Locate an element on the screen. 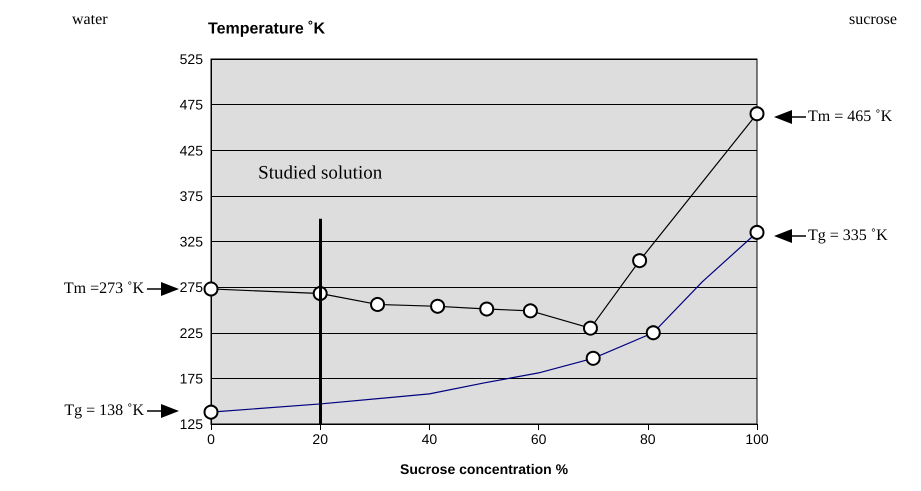 Image resolution: width=921 pixels, height=491 pixels. x-tick-label: 0 is located at coordinates (211, 439).